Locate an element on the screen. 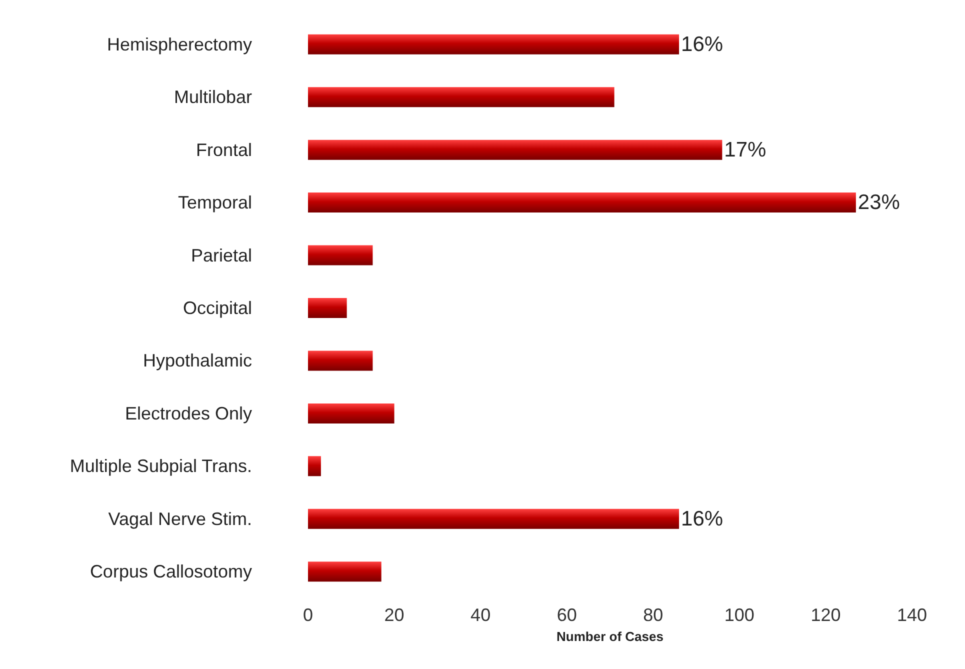  y-tick-label: Vagal Nerve Stim. is located at coordinates (180, 518).